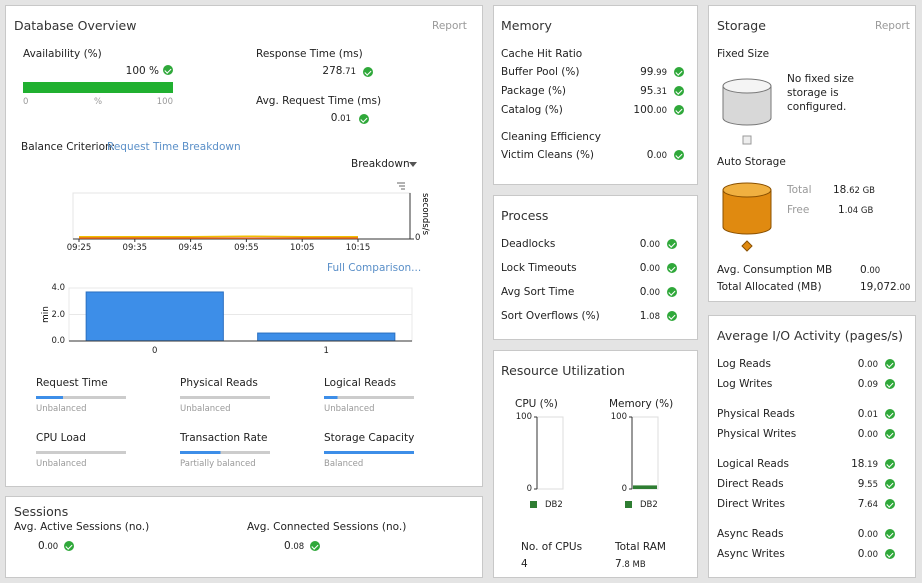 This screenshot has height=583, width=922. Describe the element at coordinates (751, 504) in the screenshot. I see `label: Direct Writes` at that location.